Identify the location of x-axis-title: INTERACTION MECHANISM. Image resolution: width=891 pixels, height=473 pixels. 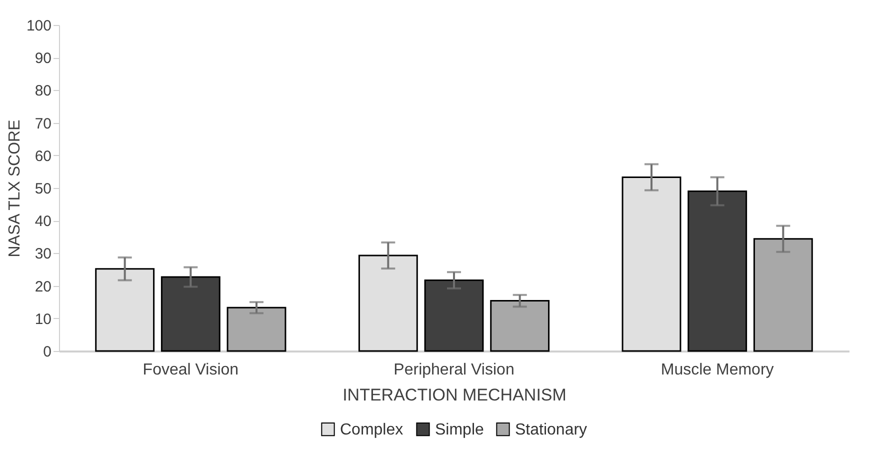
(454, 395).